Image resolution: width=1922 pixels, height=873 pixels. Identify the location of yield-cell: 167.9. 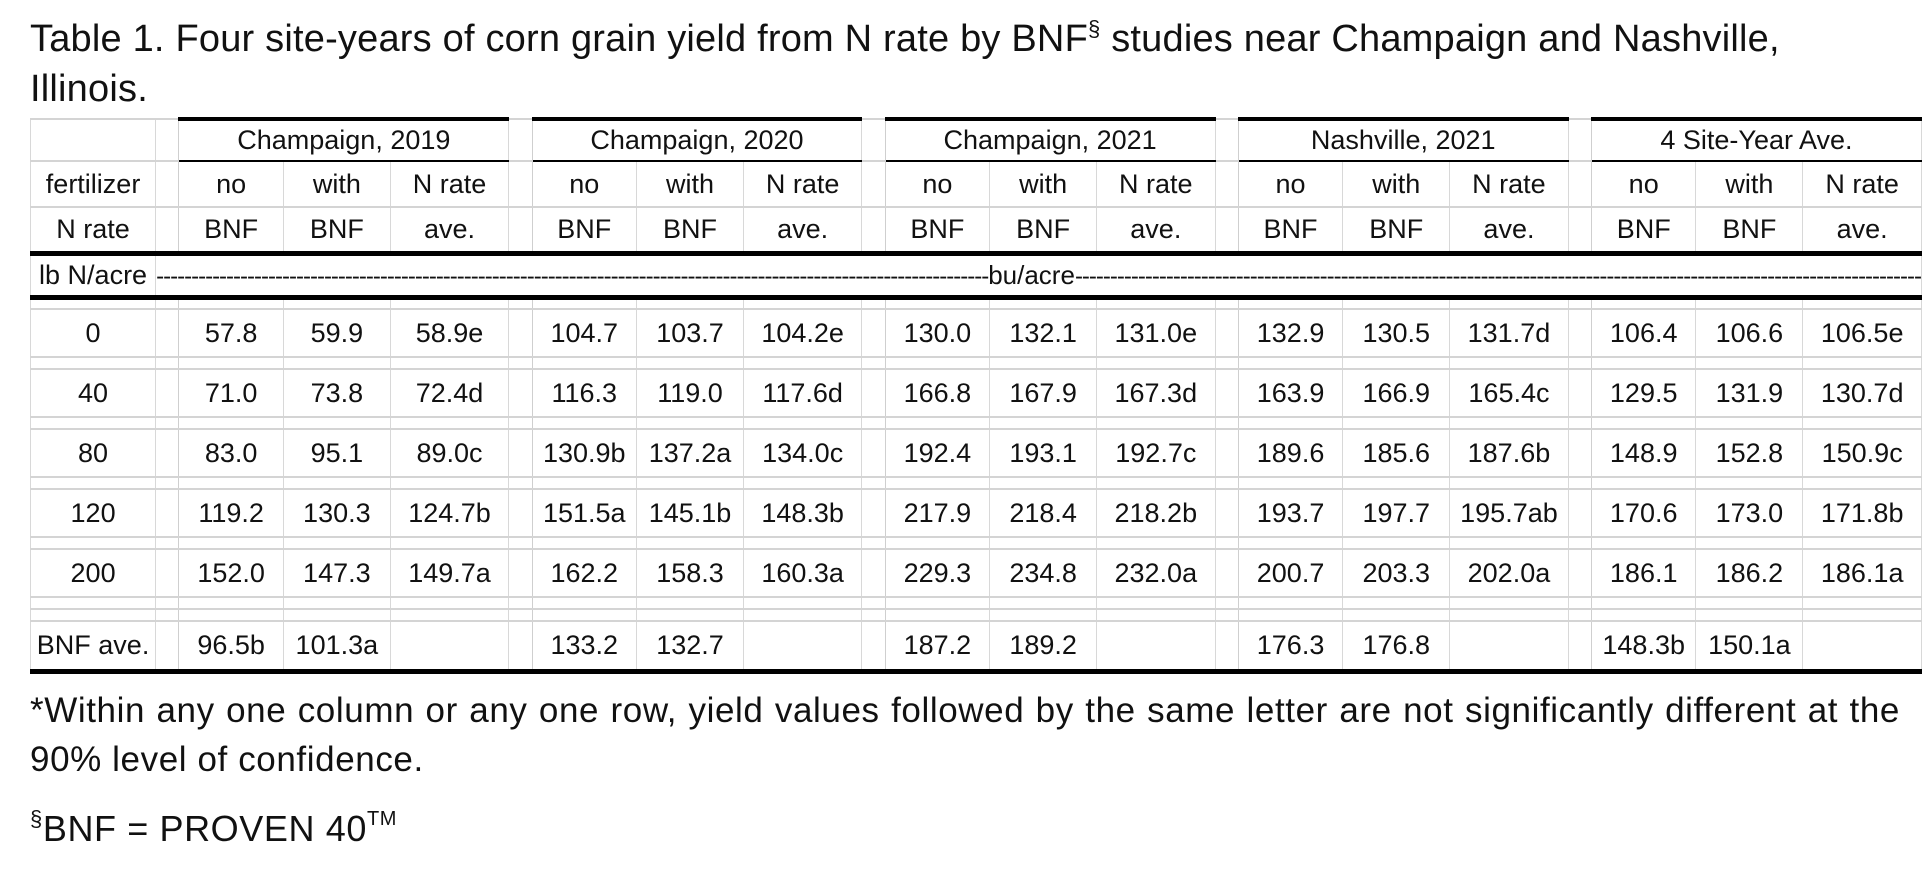
(1043, 393).